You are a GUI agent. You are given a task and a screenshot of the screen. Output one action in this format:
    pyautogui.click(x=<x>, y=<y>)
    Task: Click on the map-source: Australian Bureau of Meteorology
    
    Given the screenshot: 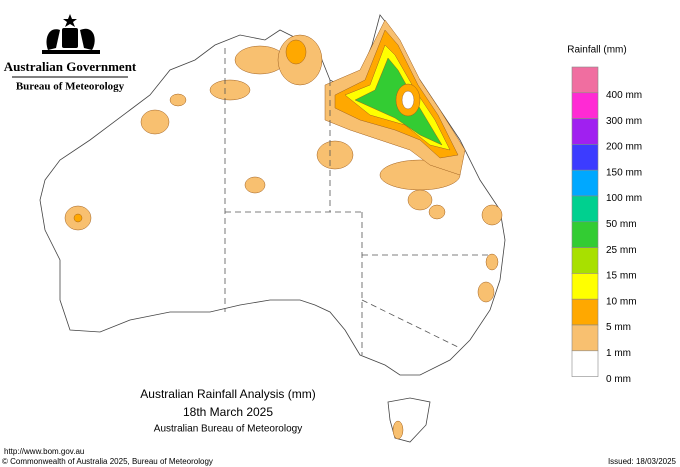 What is the action you would take?
    pyautogui.click(x=228, y=429)
    